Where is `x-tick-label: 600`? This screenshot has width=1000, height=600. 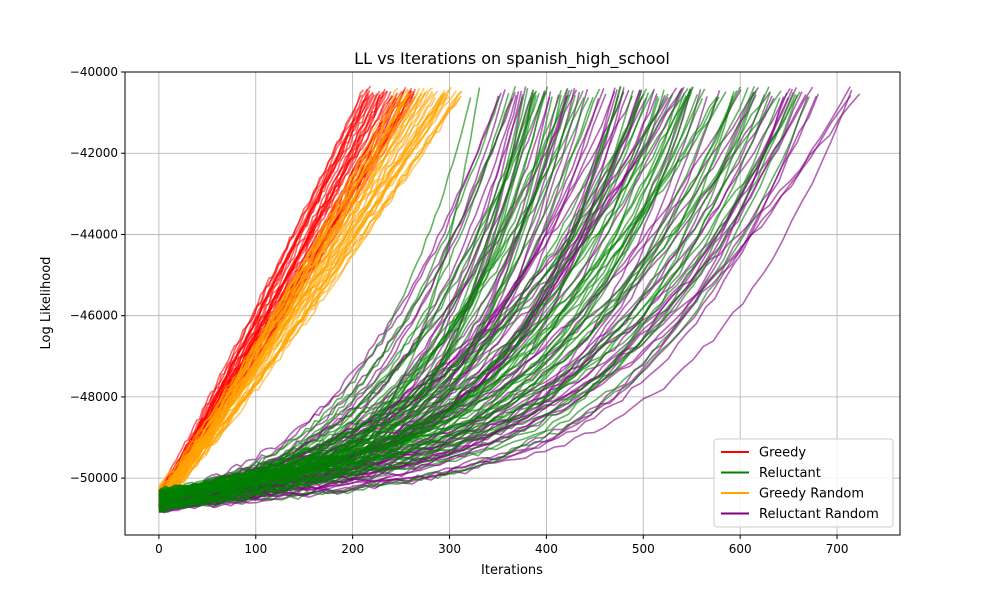 x-tick-label: 600 is located at coordinates (740, 549).